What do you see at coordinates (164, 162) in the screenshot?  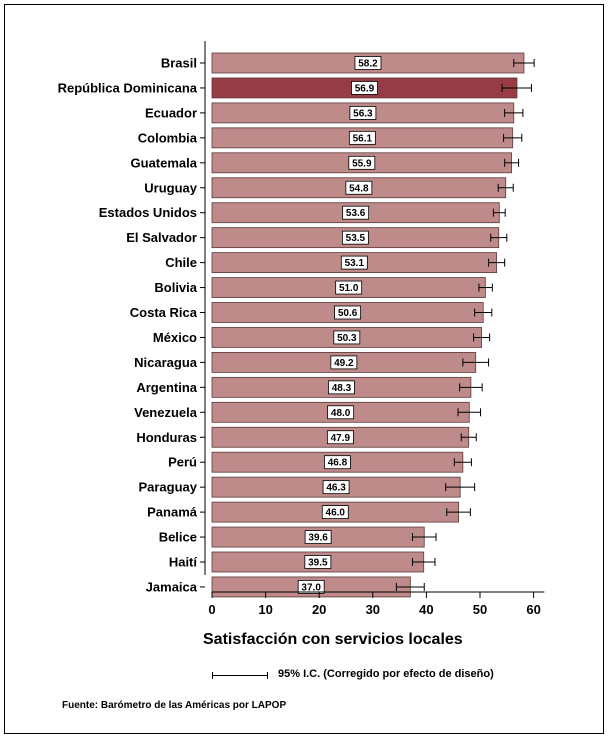 I see `category-label: Guatemala` at bounding box center [164, 162].